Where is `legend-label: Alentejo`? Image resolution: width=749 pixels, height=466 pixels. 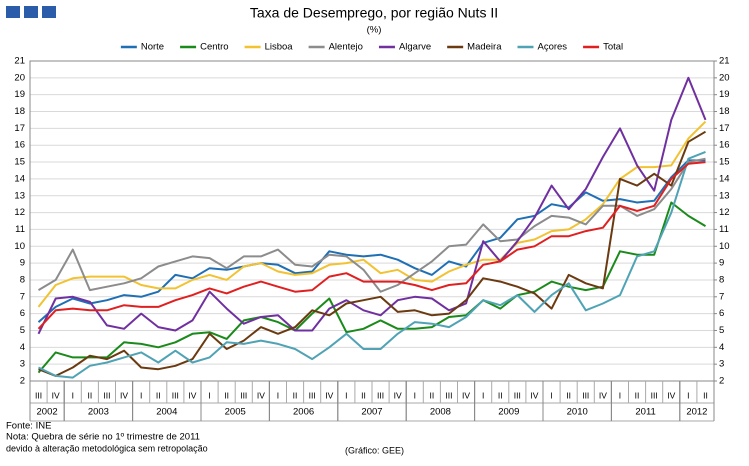
legend-label: Alentejo is located at coordinates (346, 47).